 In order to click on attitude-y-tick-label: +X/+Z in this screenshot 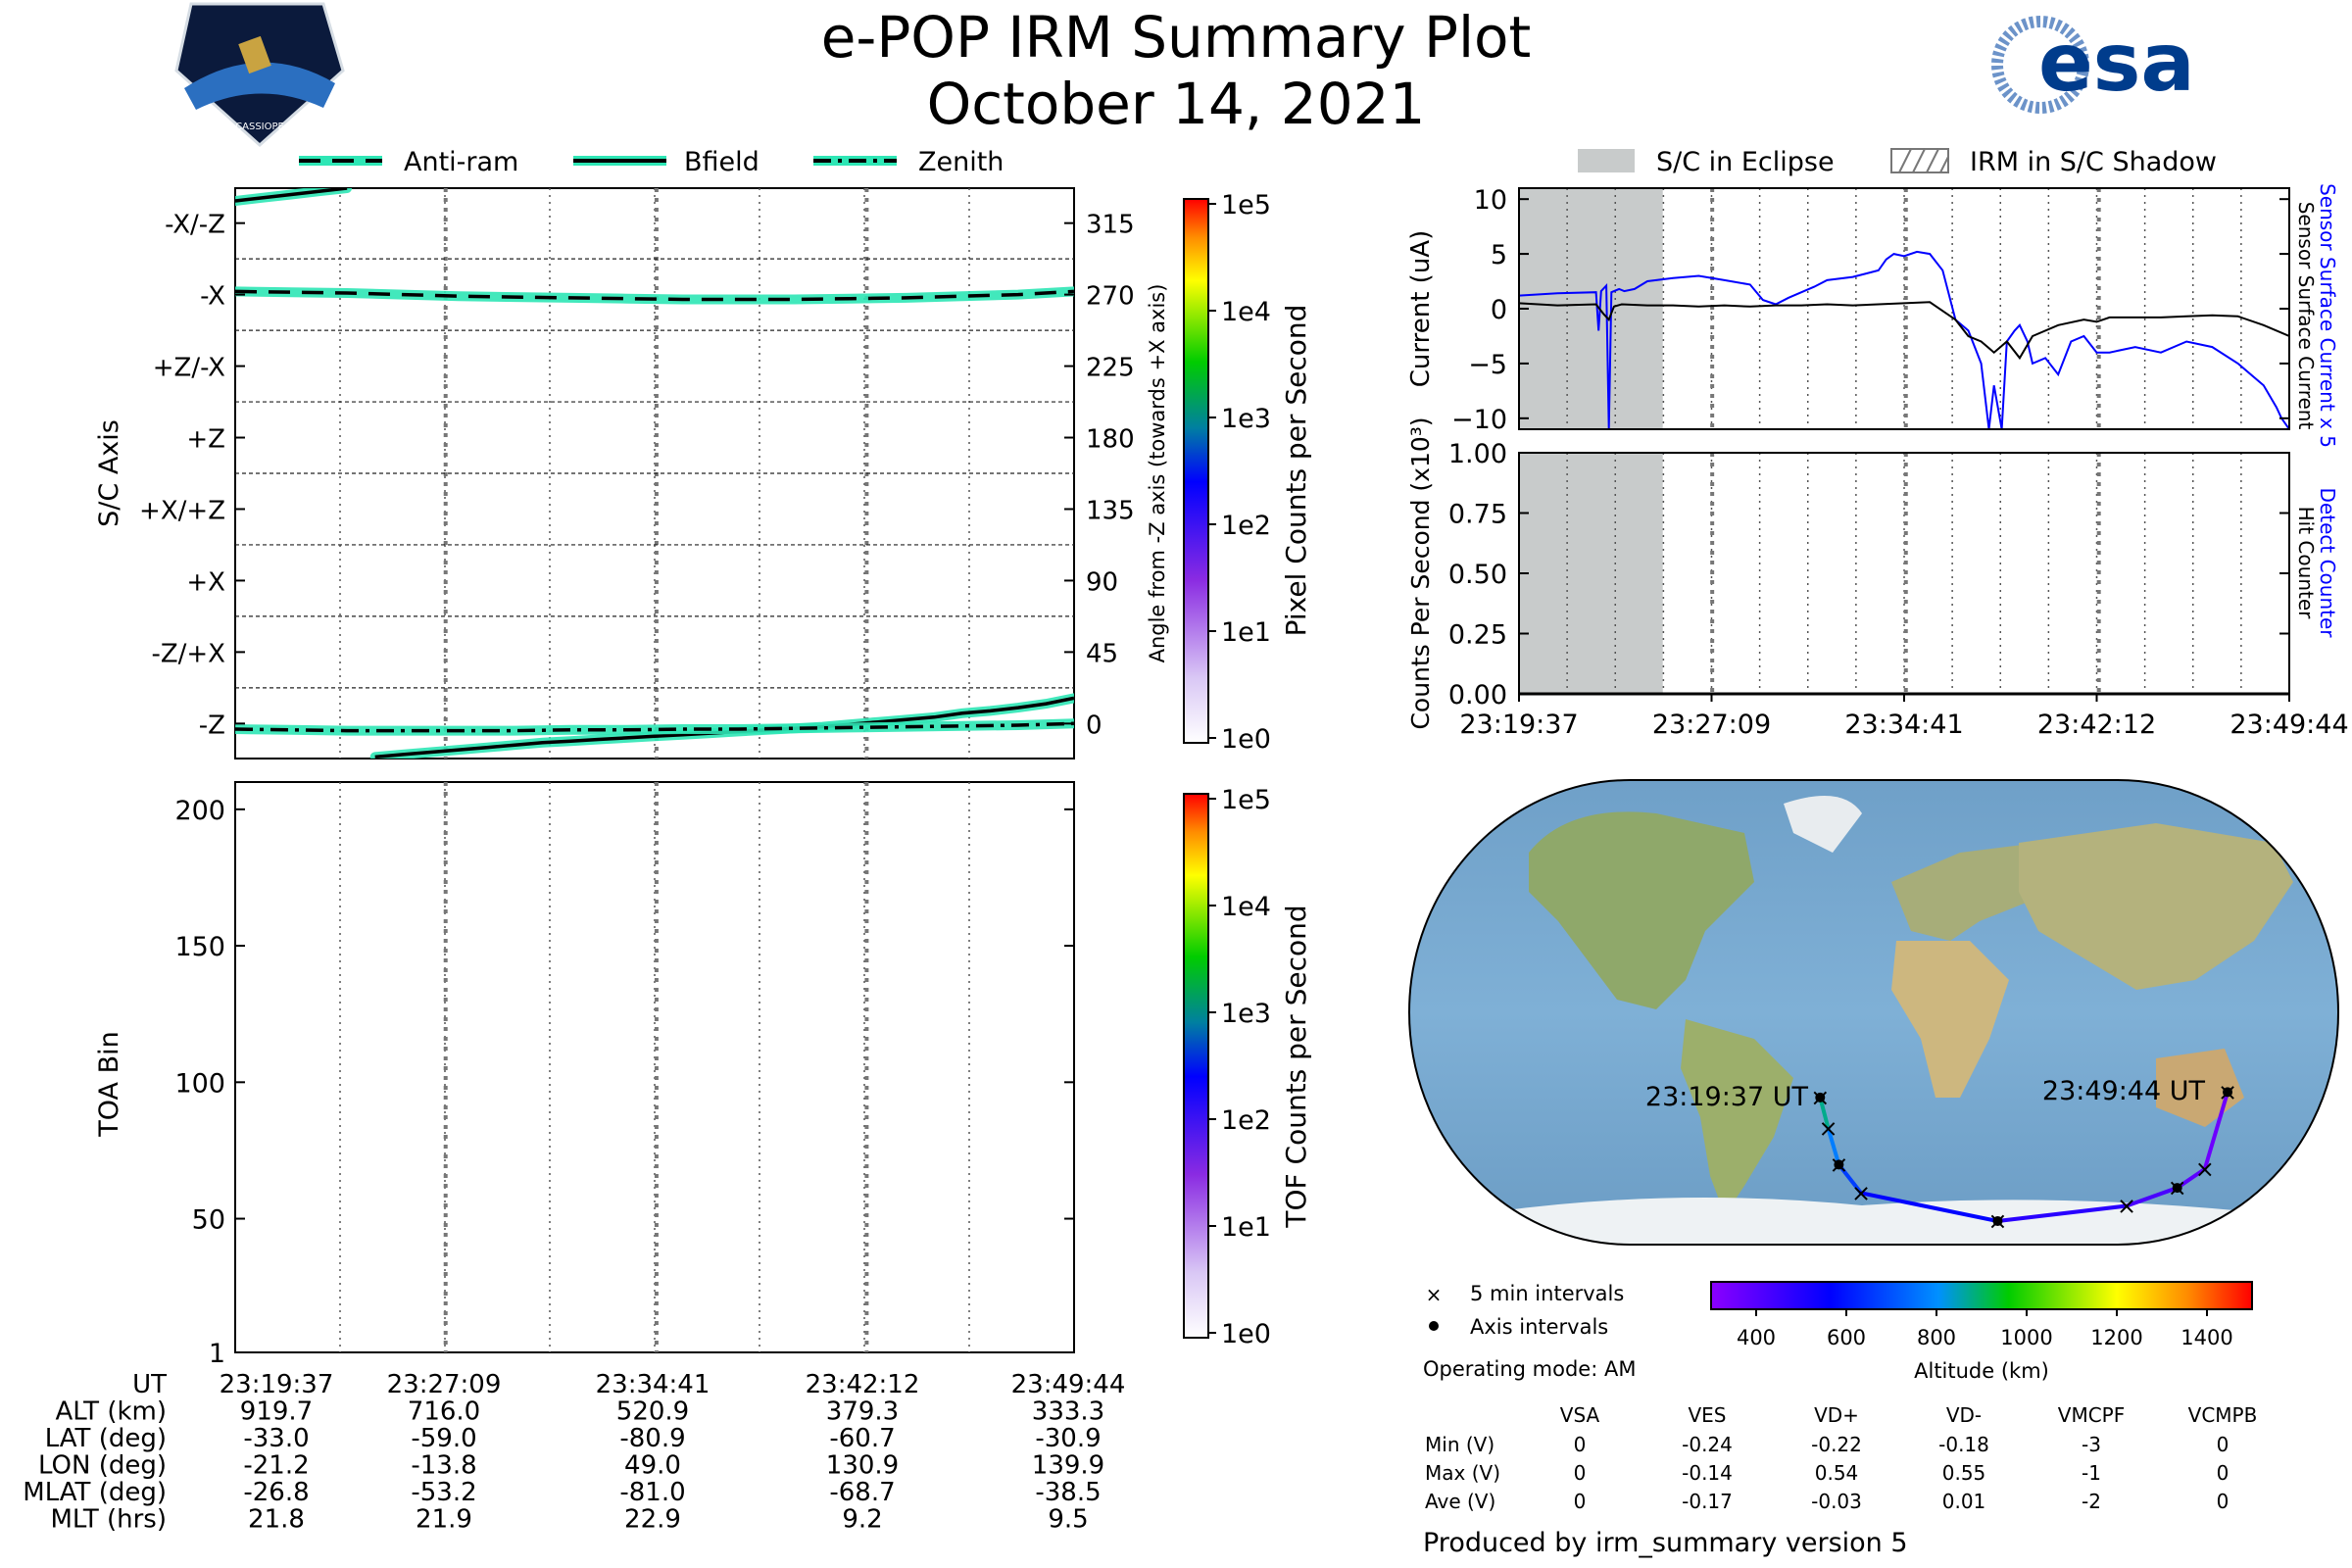, I will do `click(182, 510)`.